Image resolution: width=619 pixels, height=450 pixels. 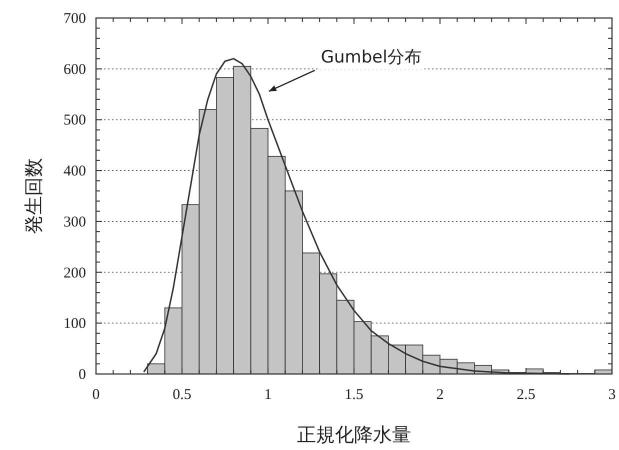 What do you see at coordinates (612, 395) in the screenshot?
I see `x-tick-label: 3` at bounding box center [612, 395].